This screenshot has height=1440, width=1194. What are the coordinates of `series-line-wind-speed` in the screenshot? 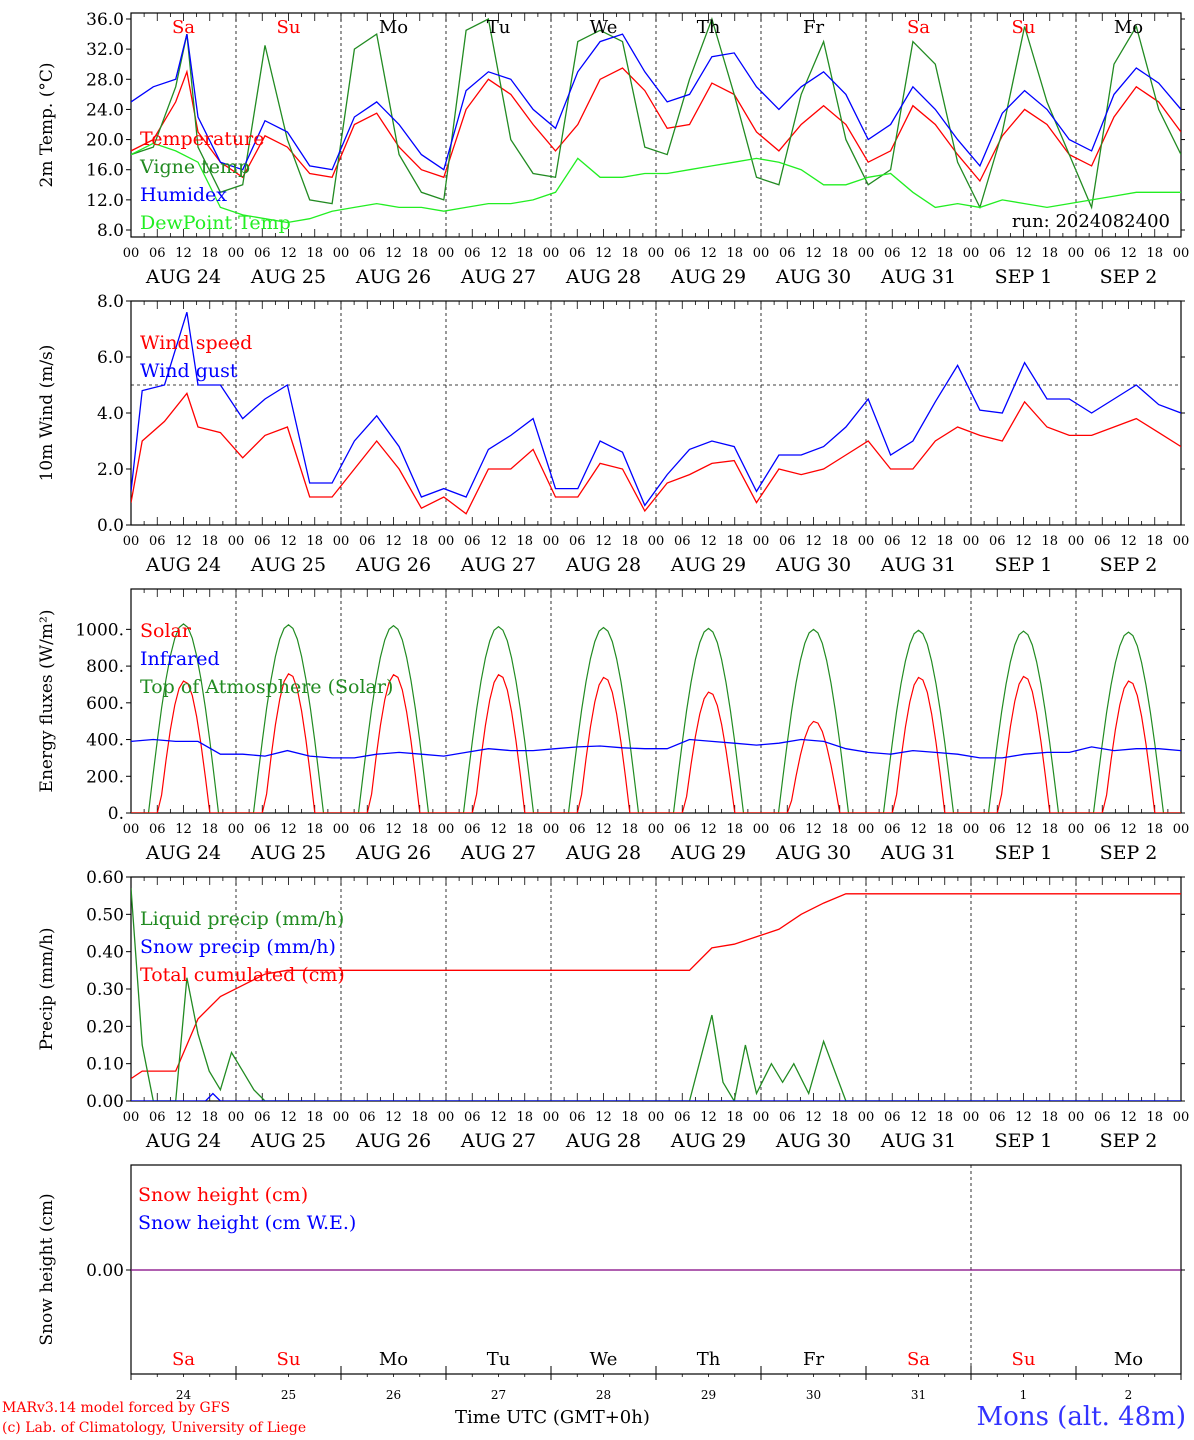 It's located at (656, 453).